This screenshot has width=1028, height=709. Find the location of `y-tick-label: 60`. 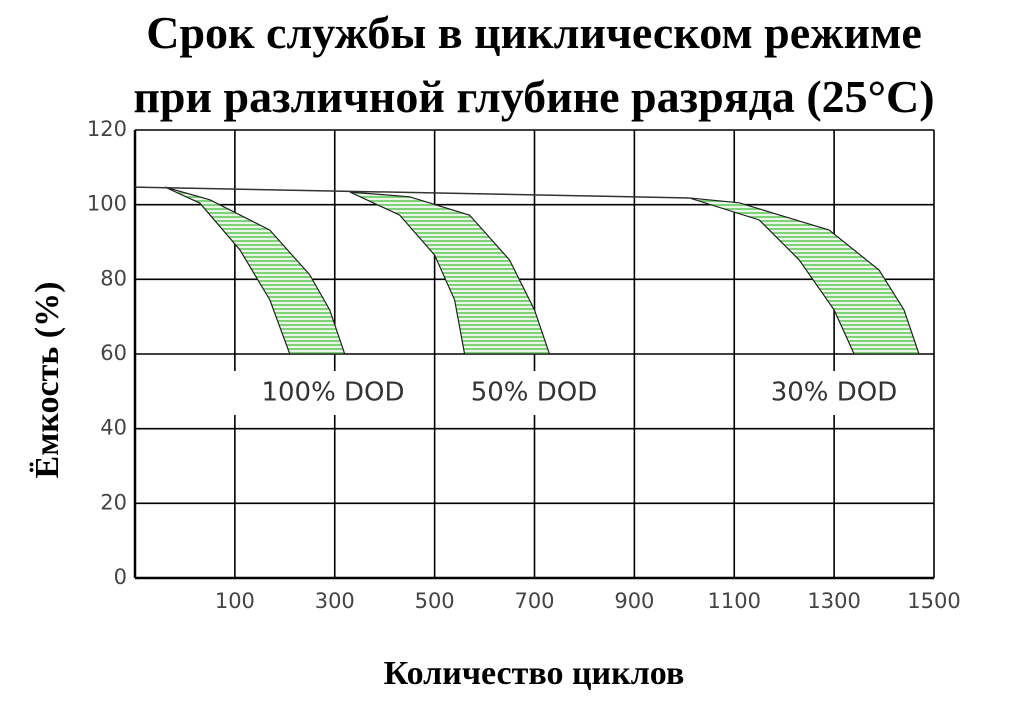

y-tick-label: 60 is located at coordinates (113, 353).